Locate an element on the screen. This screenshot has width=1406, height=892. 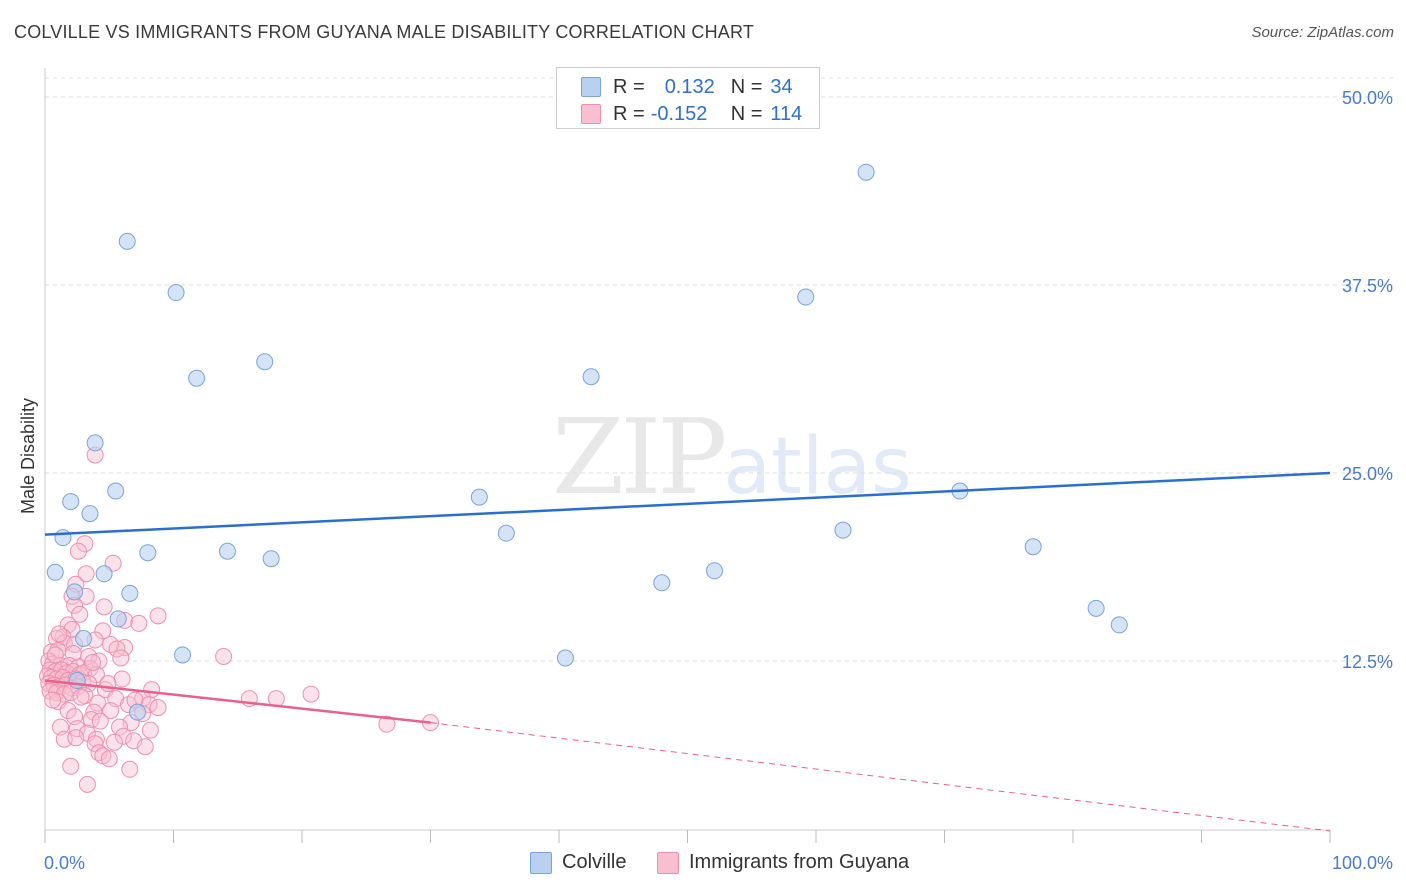
legend-swatch-blue is located at coordinates (541, 862).